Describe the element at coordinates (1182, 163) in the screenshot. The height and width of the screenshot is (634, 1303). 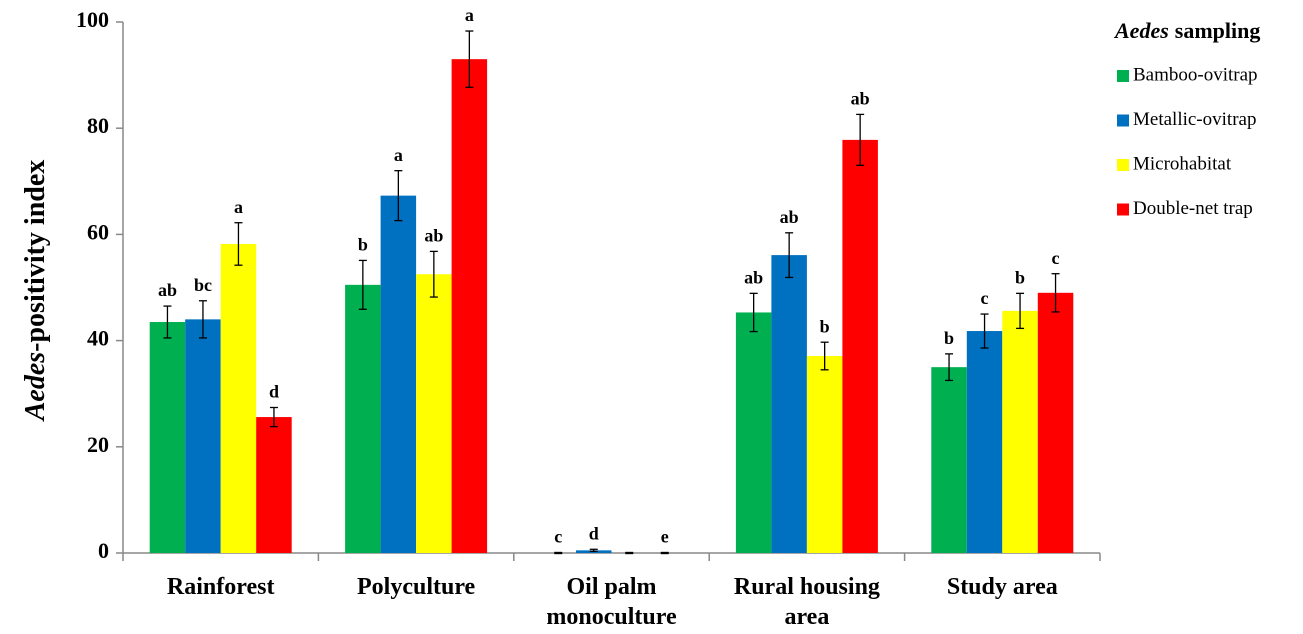
I see `legend-label: Microhabitat` at that location.